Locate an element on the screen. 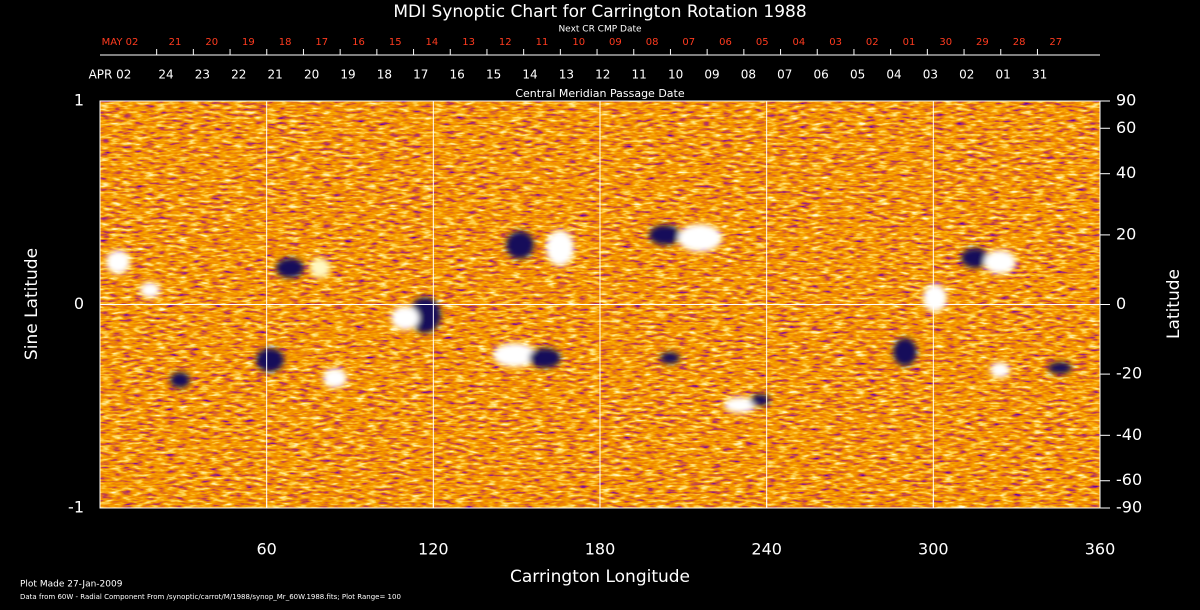 This screenshot has width=1200, height=610. date-label: 24 is located at coordinates (165, 75).